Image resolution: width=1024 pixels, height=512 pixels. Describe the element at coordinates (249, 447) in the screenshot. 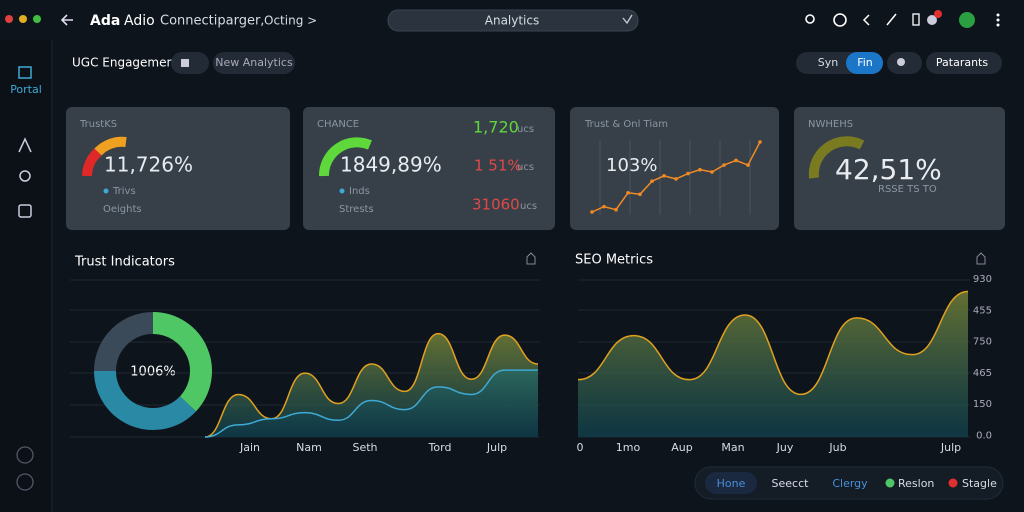

I see `x-tick-label: Jain` at that location.